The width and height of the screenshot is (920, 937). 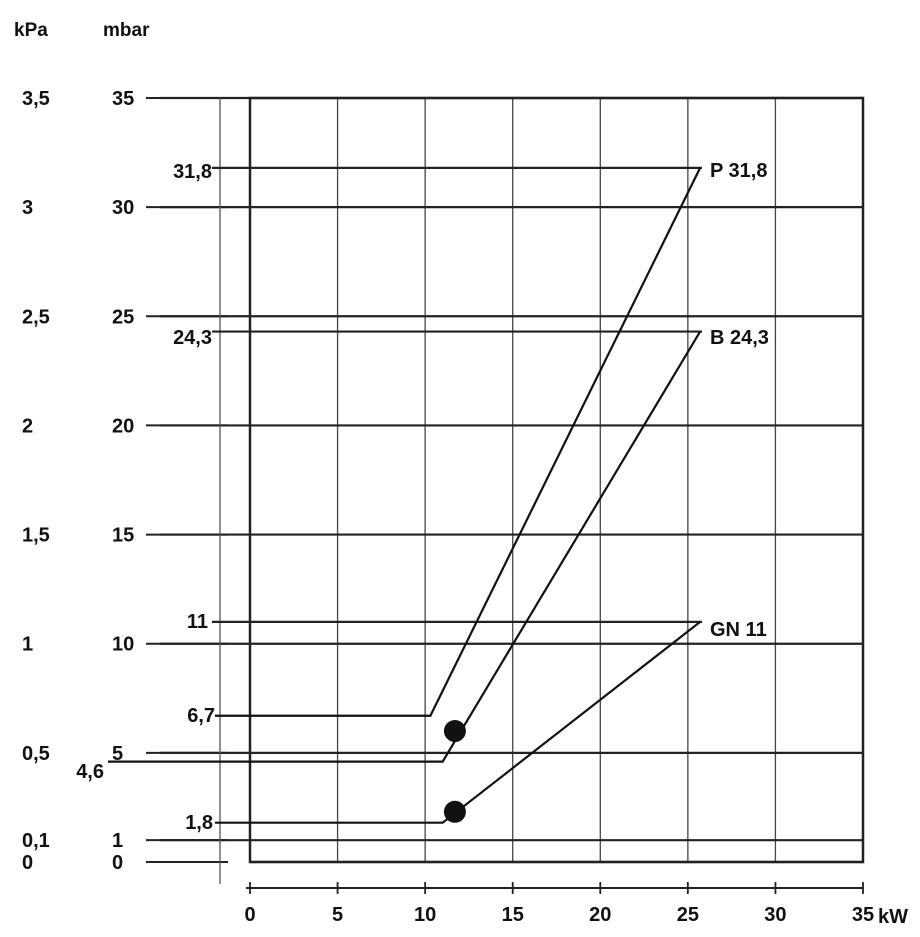 What do you see at coordinates (117, 863) in the screenshot?
I see `y-tick-label-mbar: 0` at bounding box center [117, 863].